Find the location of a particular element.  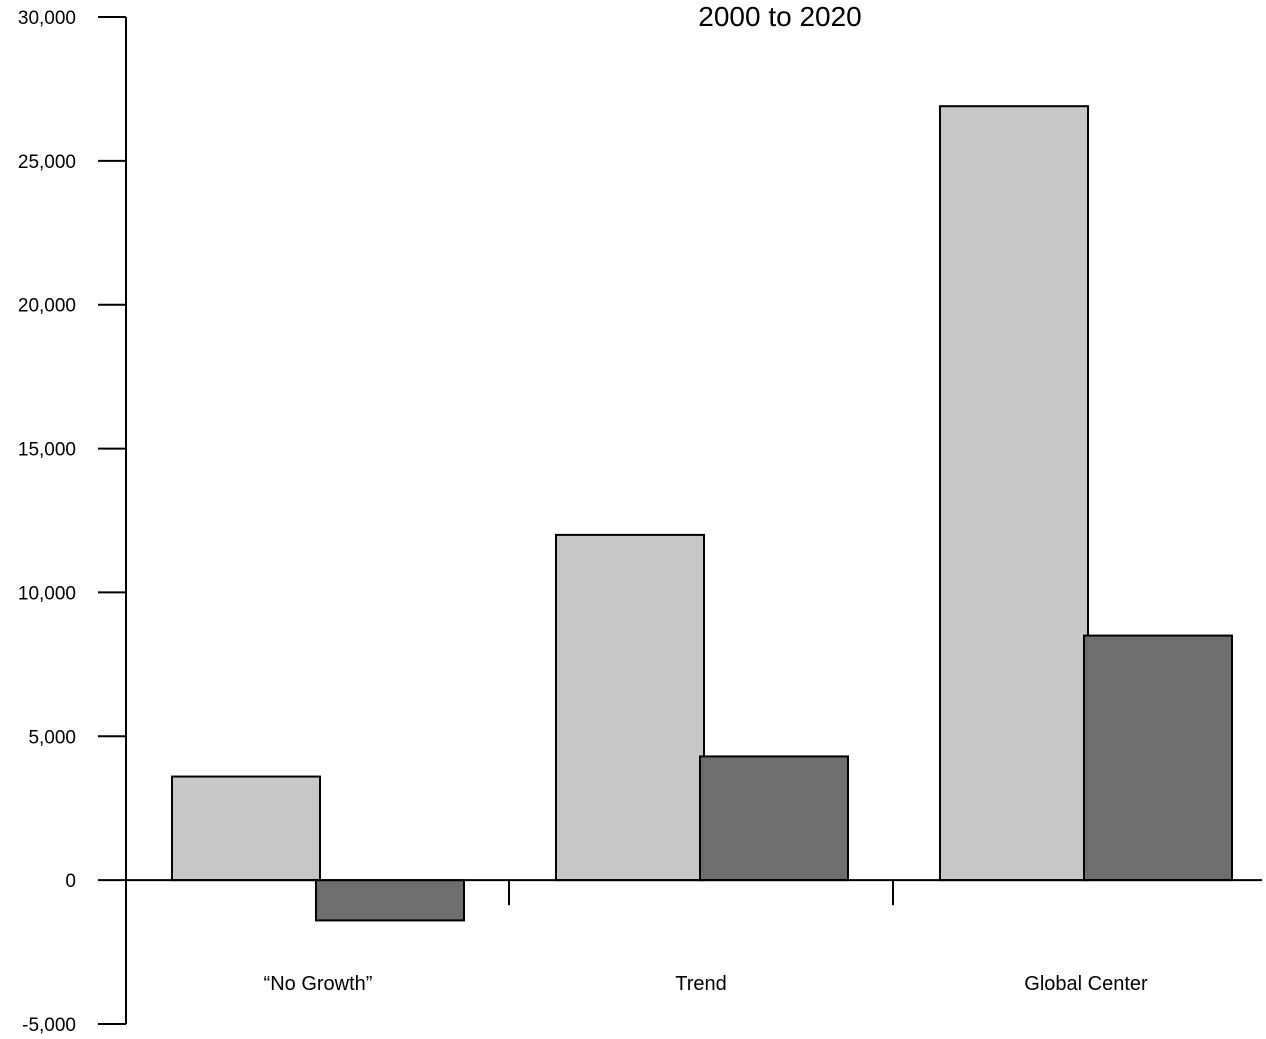

chart-subtitle: 2000 to 2020 is located at coordinates (780, 16).